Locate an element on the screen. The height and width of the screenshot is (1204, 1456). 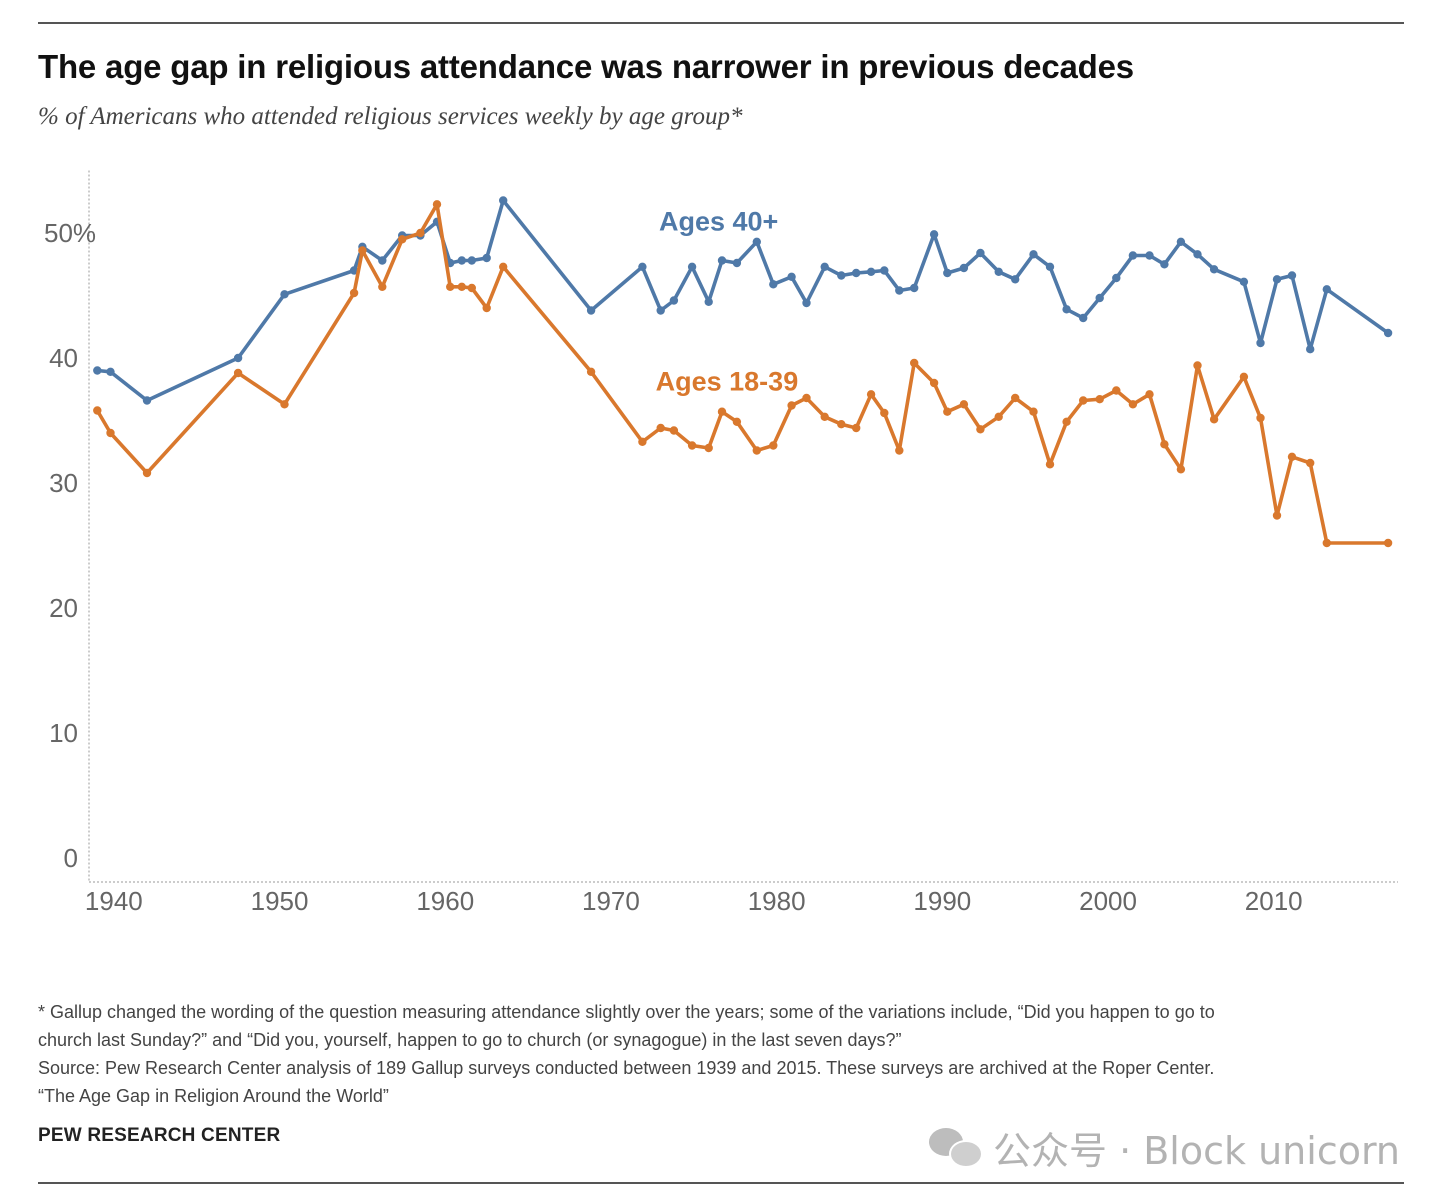
y-tick-label: 30 is located at coordinates (63, 483).